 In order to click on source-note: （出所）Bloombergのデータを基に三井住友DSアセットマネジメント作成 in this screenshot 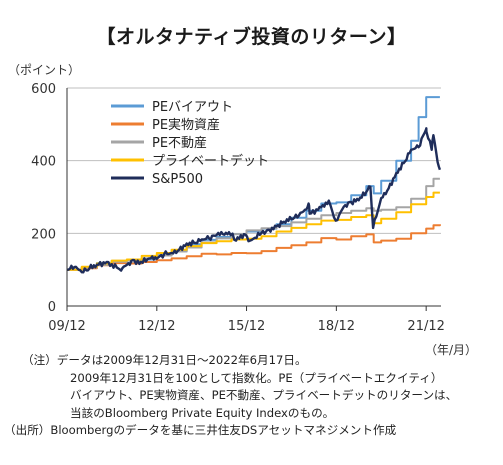, I will do `click(200, 430)`.